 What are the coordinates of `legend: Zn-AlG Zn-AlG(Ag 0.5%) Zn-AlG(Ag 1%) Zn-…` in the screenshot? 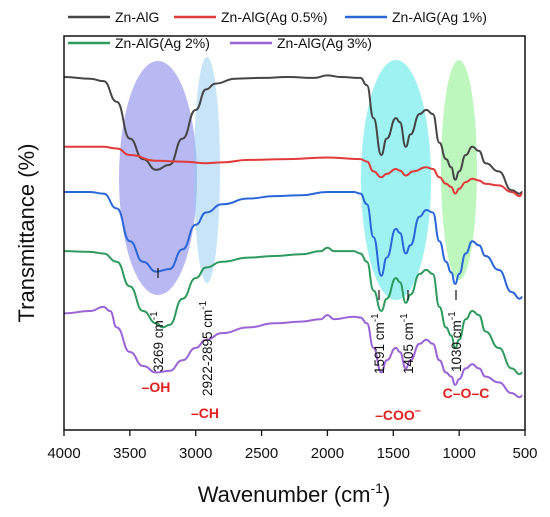 It's located at (277, 30).